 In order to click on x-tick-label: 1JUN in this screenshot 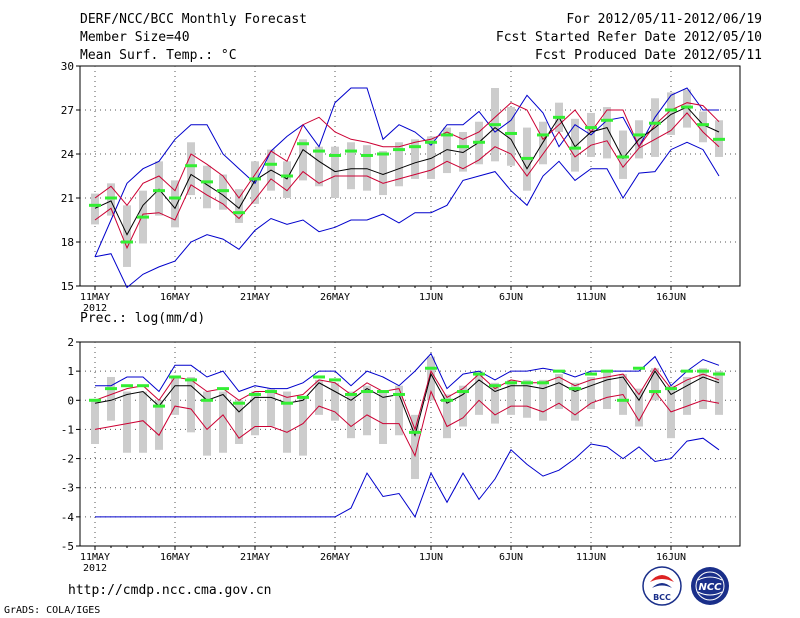, I will do `click(431, 557)`.